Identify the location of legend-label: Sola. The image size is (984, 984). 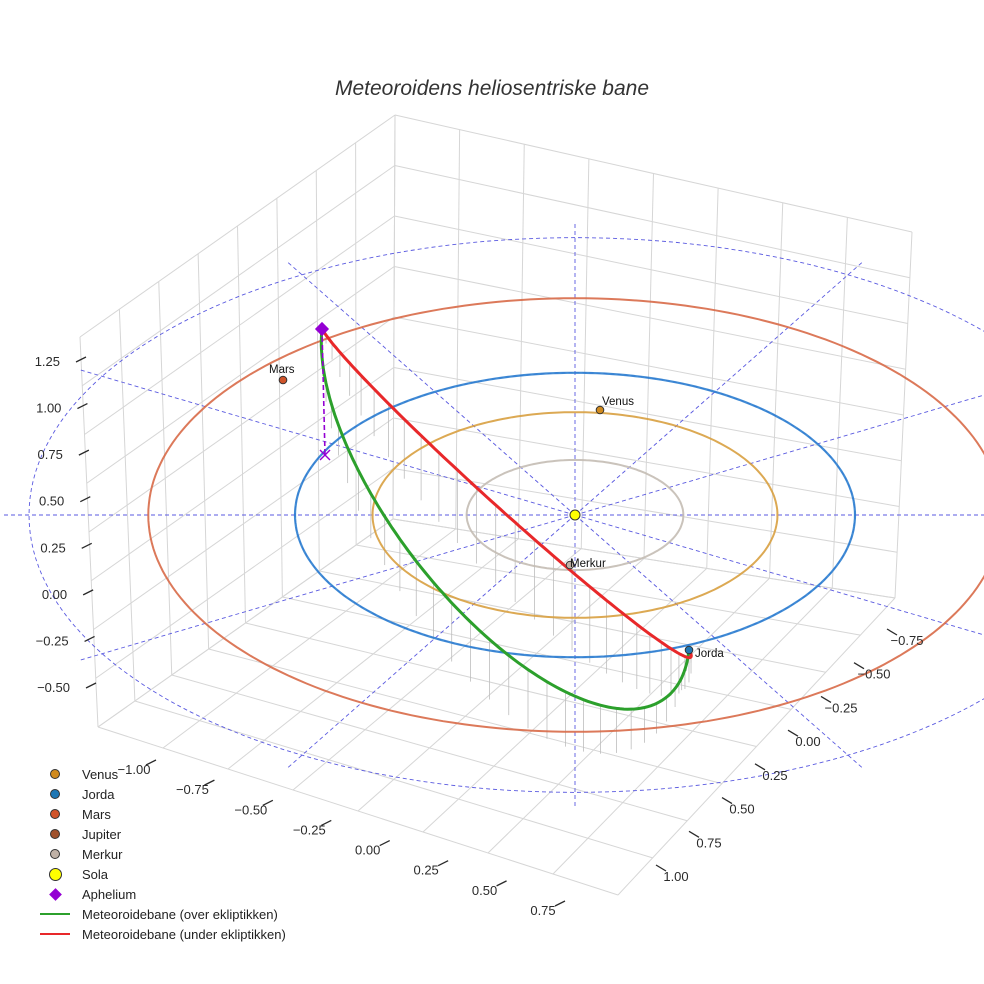
(95, 874).